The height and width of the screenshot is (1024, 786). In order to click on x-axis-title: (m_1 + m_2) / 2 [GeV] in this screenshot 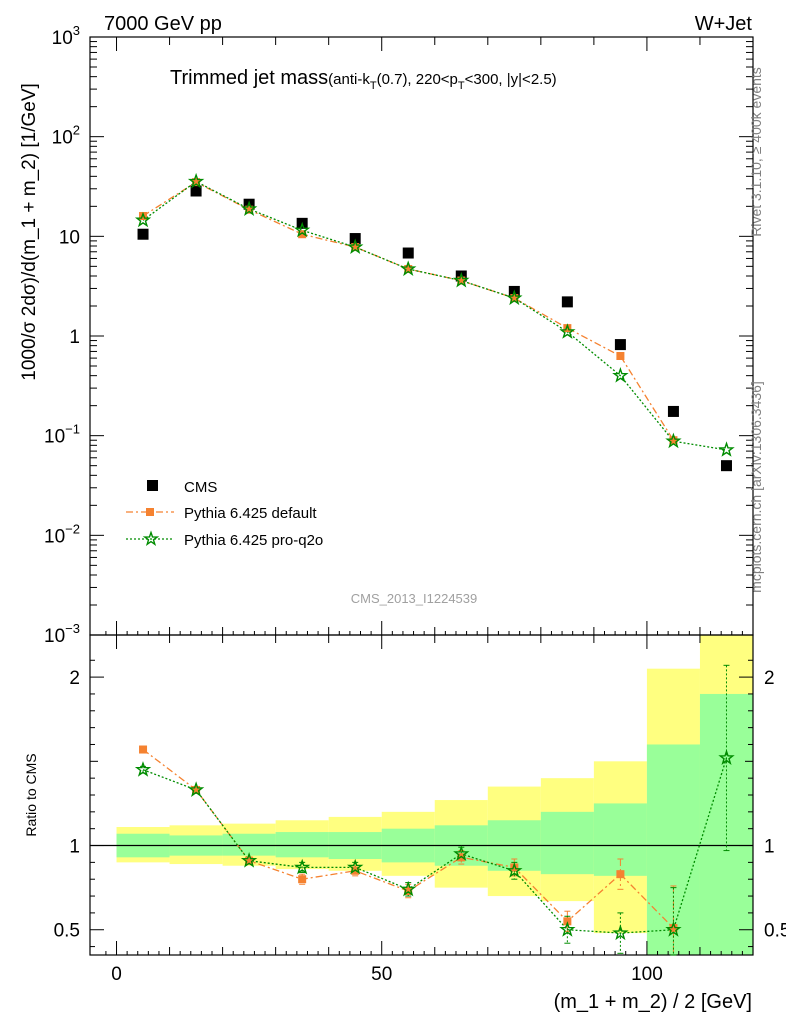, I will do `click(653, 1002)`.